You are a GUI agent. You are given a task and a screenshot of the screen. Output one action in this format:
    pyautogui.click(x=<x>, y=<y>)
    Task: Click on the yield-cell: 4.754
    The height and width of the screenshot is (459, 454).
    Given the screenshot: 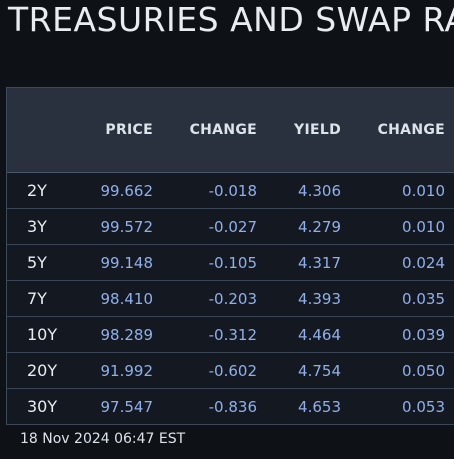 What is the action you would take?
    pyautogui.click(x=319, y=370)
    